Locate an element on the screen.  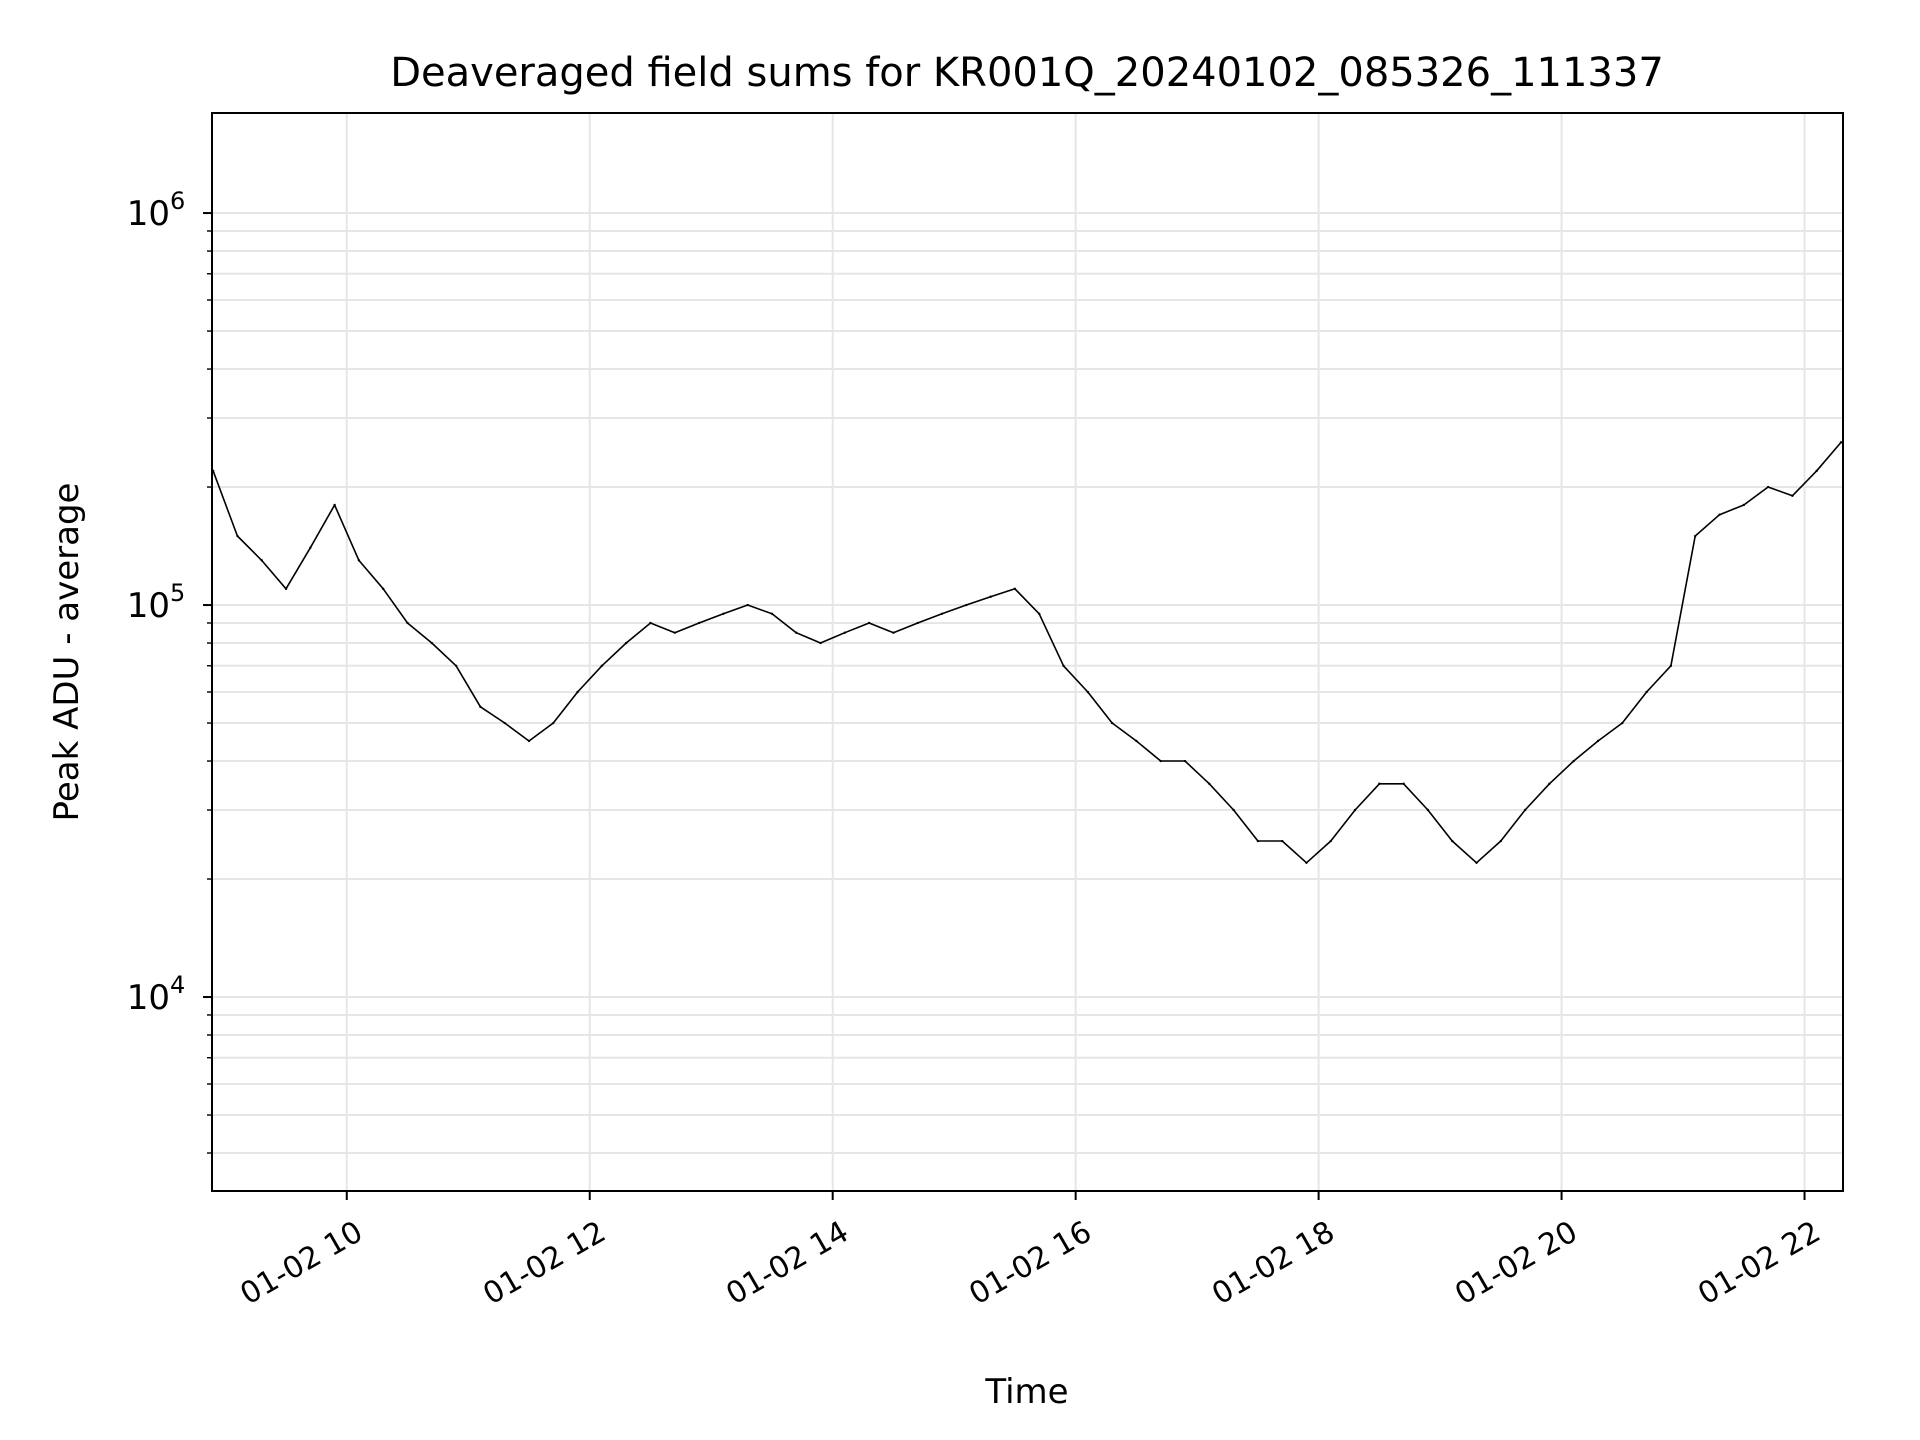
y-tick-label: 10⁶ is located at coordinates (156, 210).